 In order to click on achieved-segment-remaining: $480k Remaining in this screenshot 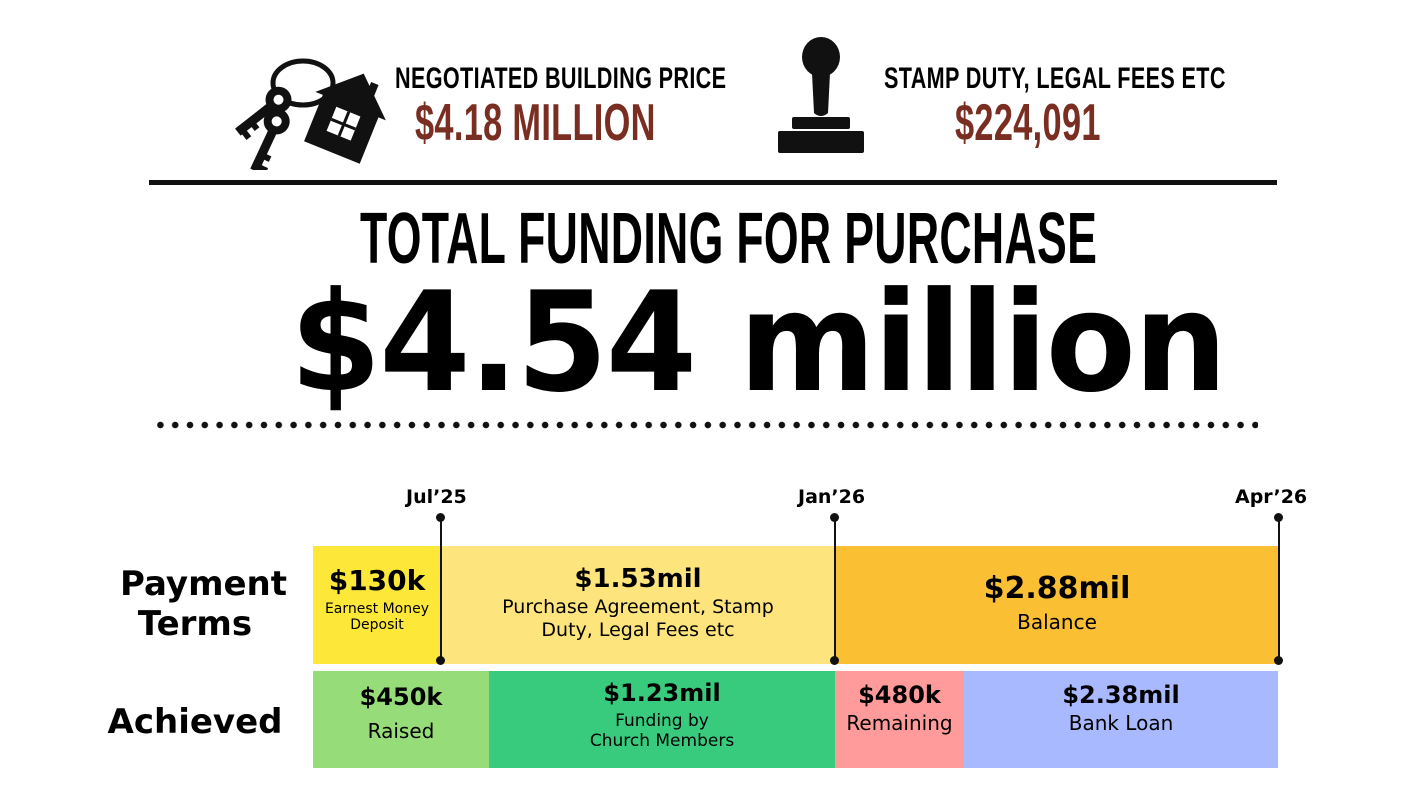, I will do `click(899, 719)`.